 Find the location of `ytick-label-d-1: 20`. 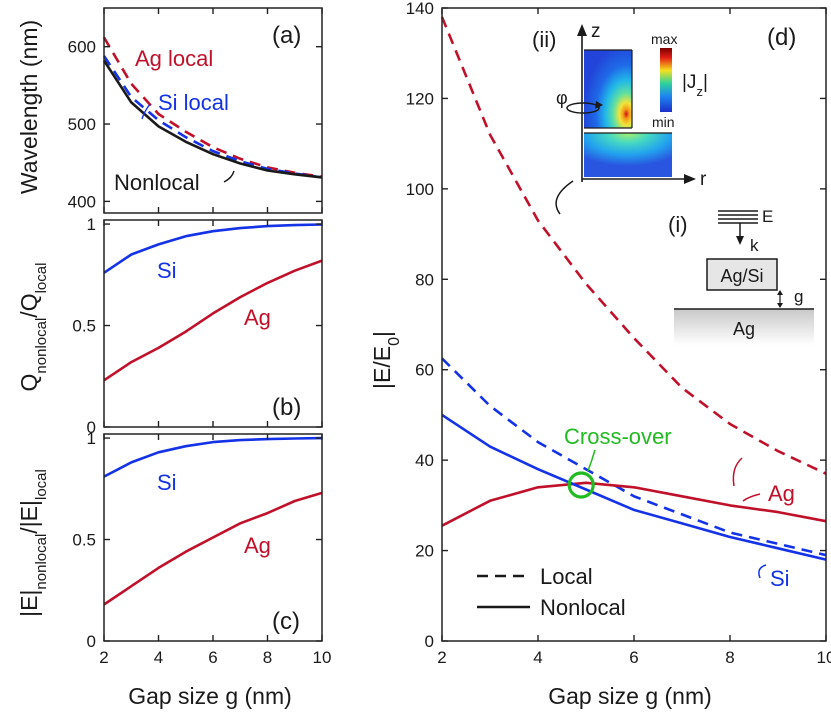

ytick-label-d-1: 20 is located at coordinates (424, 551).